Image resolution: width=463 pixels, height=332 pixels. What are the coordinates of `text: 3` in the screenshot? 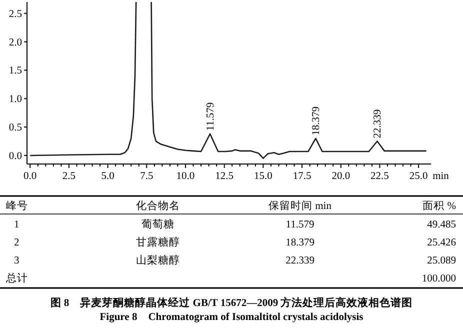 It's located at (17, 261).